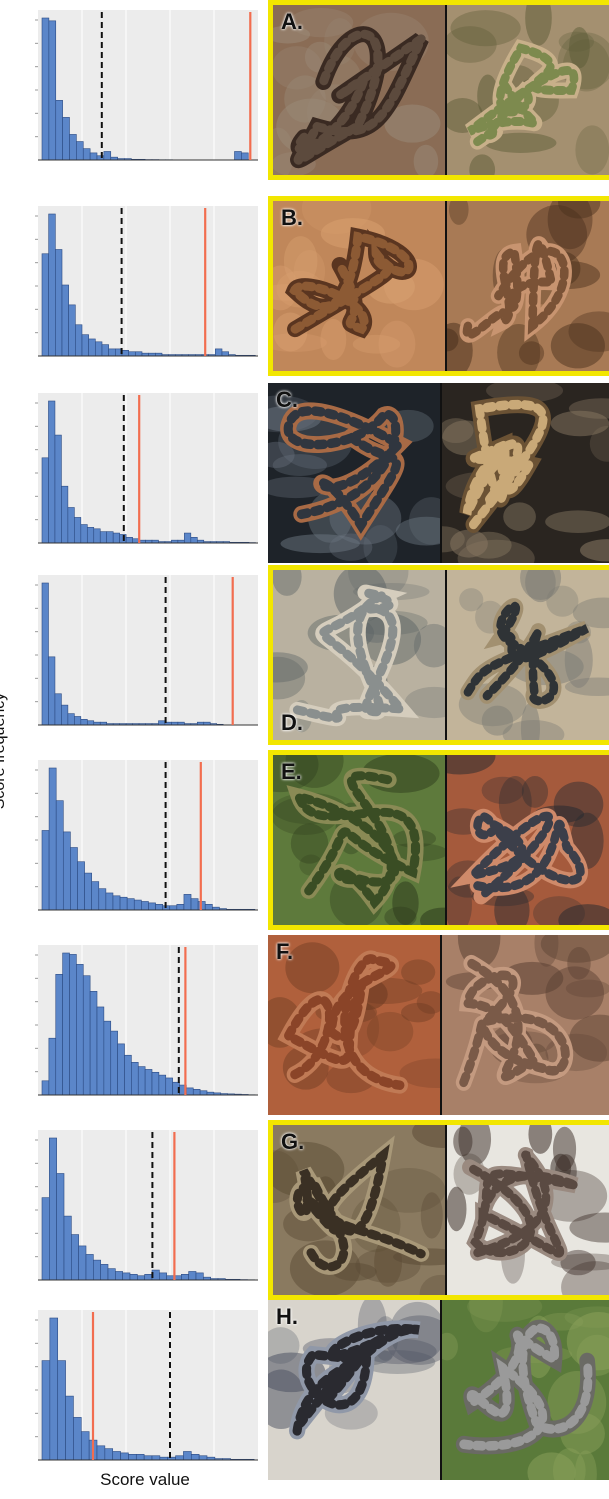  Describe the element at coordinates (146, 468) in the screenshot. I see `histogram-svg` at that location.